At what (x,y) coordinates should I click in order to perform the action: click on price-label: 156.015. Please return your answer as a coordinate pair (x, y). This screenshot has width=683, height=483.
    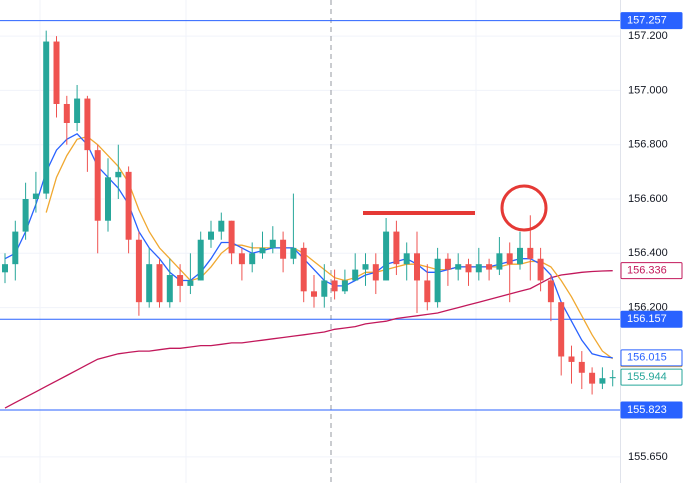
    Looking at the image, I should click on (647, 358).